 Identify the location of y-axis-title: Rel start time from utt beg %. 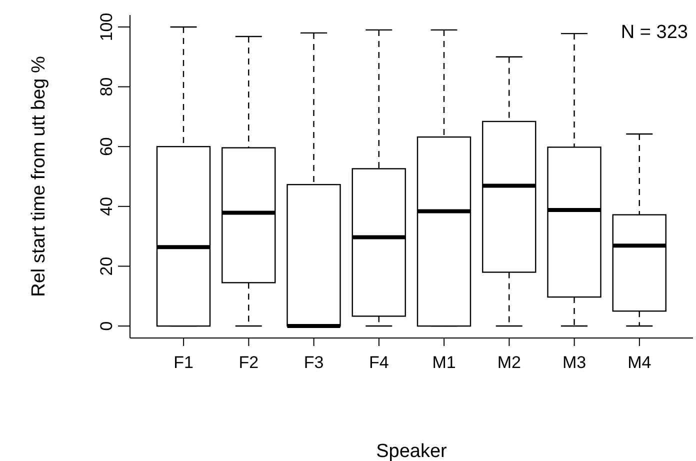
(39, 176).